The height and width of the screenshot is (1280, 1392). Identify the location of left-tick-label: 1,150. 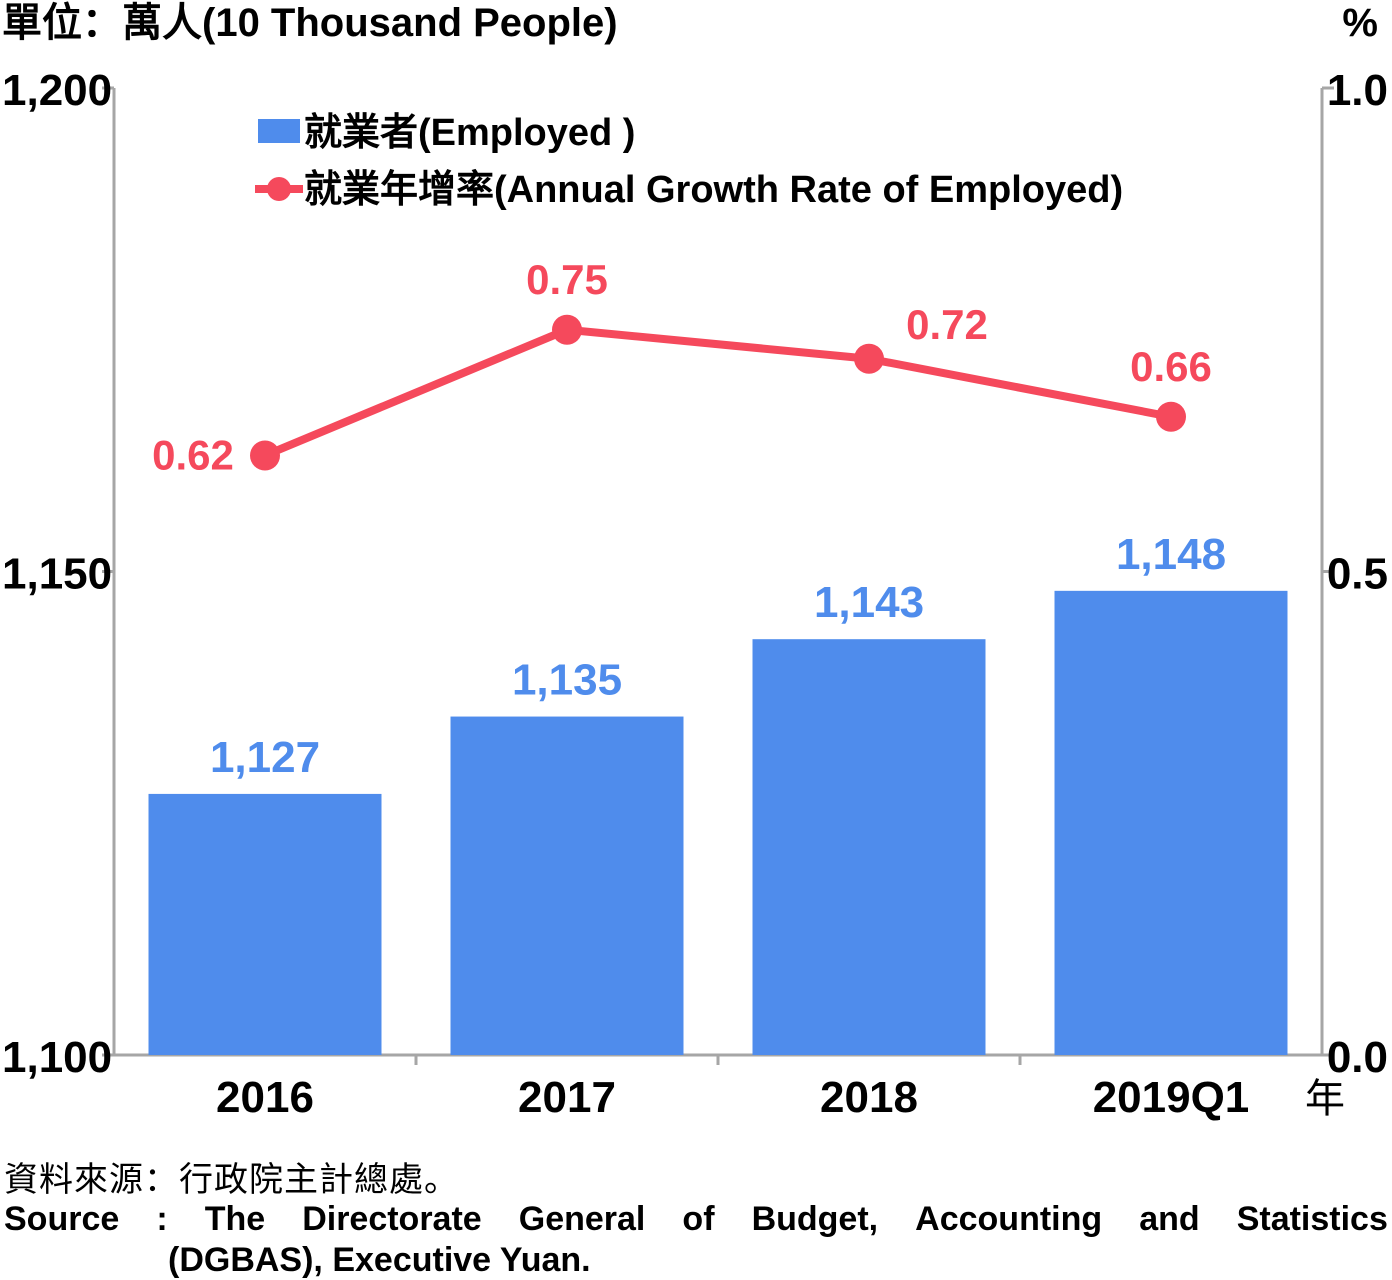
(57, 574).